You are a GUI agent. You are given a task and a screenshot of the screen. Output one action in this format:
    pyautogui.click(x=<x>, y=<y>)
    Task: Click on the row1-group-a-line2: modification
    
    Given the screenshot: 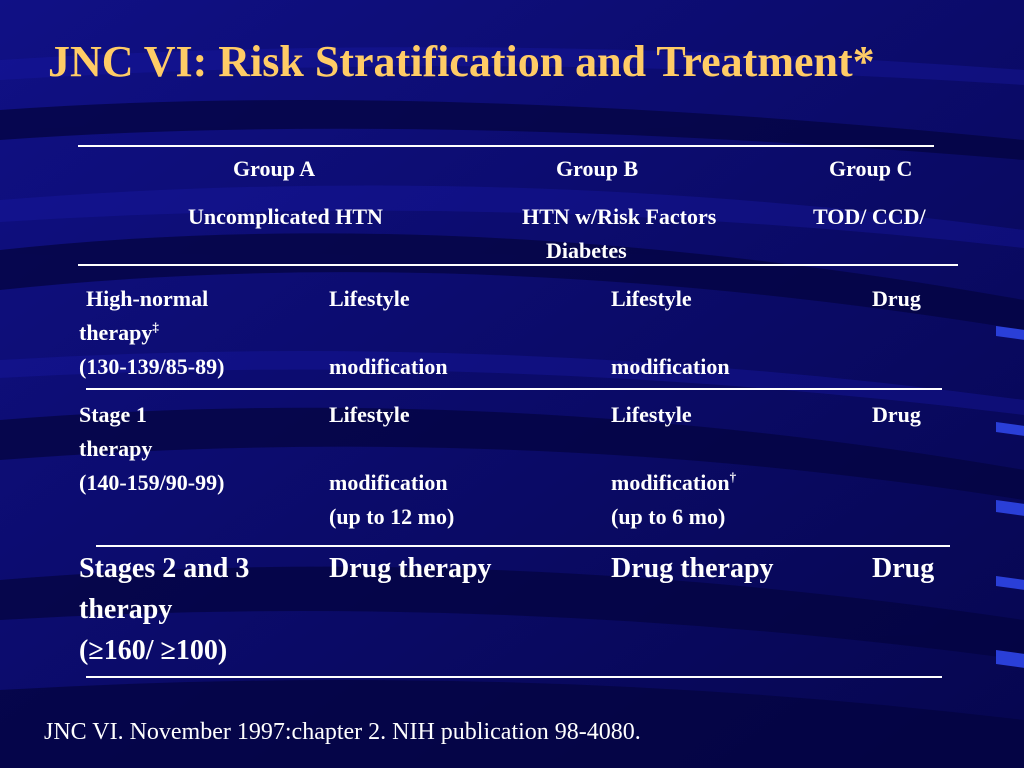 What is the action you would take?
    pyautogui.click(x=388, y=366)
    